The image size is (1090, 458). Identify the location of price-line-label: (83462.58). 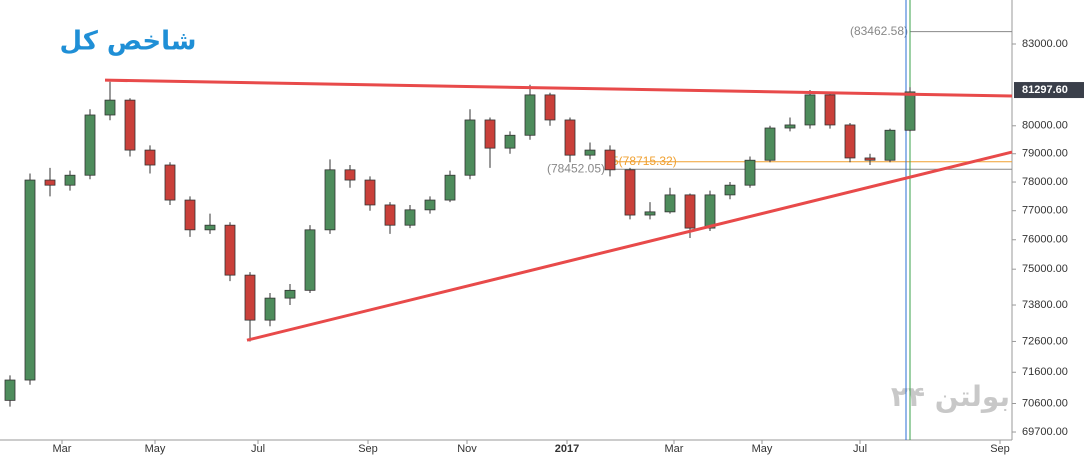
(879, 31).